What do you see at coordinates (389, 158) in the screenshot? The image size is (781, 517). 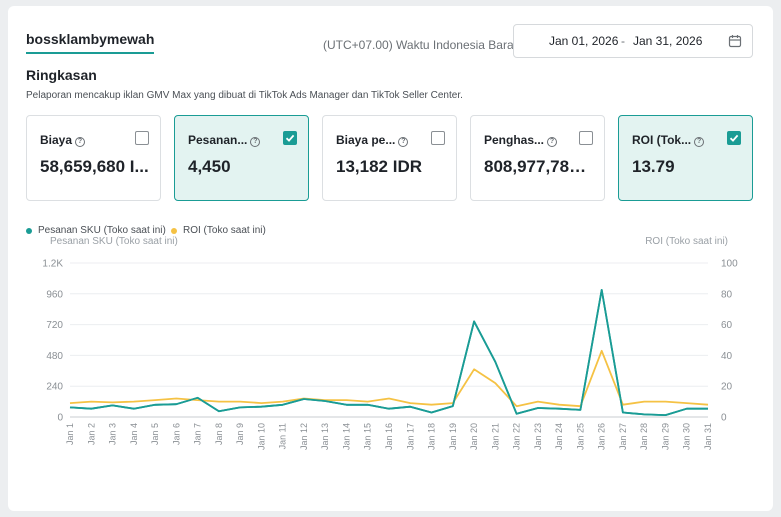 I see `metric-card-cost-per-order: Biaya pe...? 13,182 IDR` at bounding box center [389, 158].